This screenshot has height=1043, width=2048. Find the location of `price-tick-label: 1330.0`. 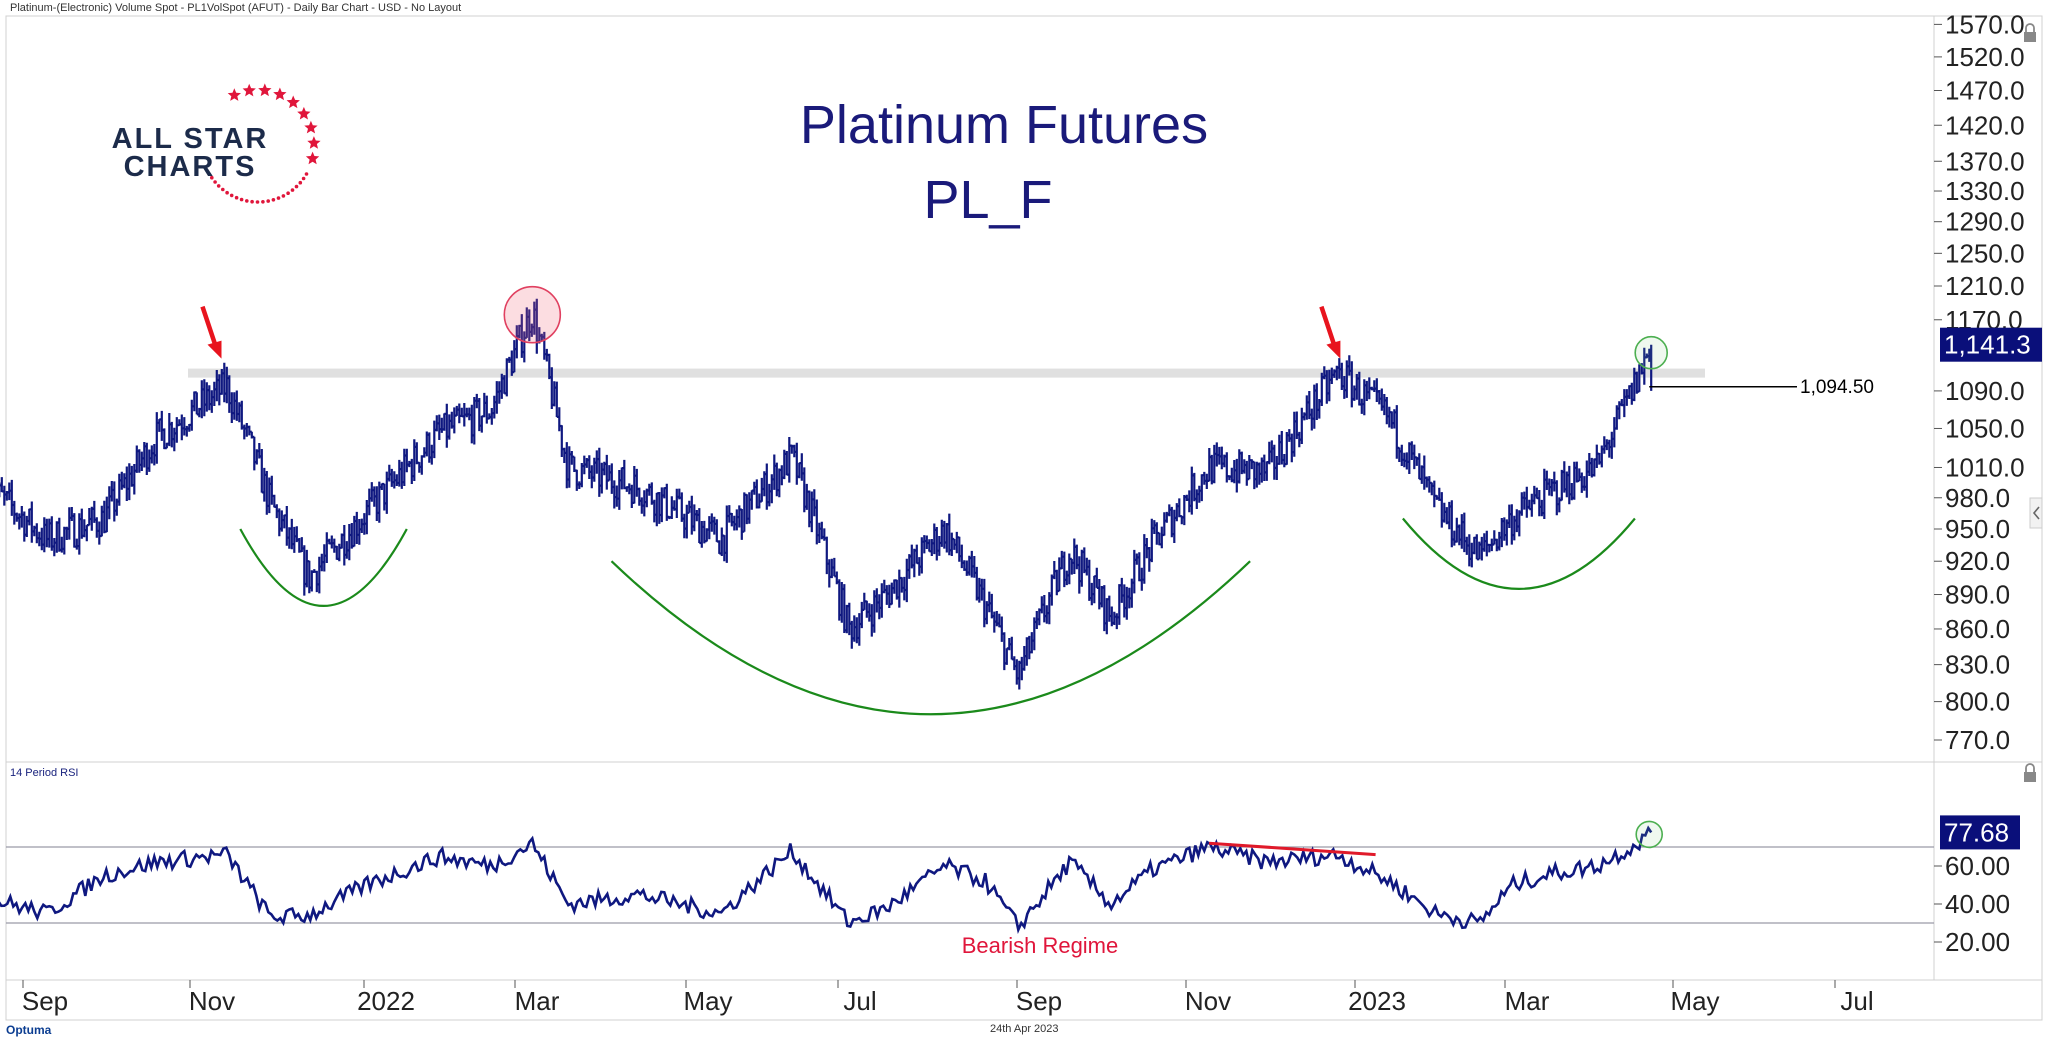

price-tick-label: 1330.0 is located at coordinates (1985, 191).